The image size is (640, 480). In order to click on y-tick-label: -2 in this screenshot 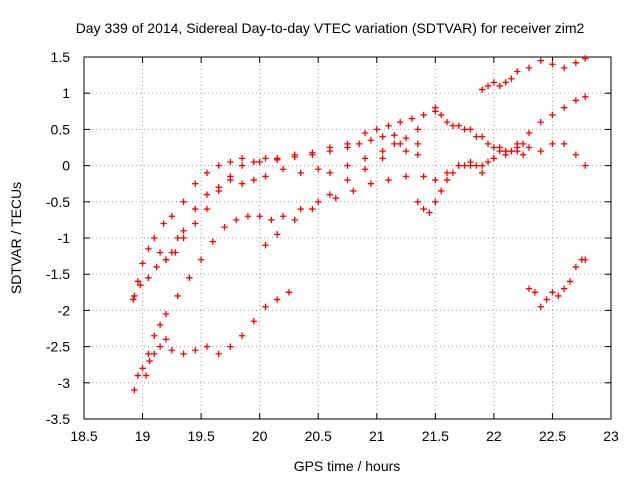, I will do `click(64, 310)`.